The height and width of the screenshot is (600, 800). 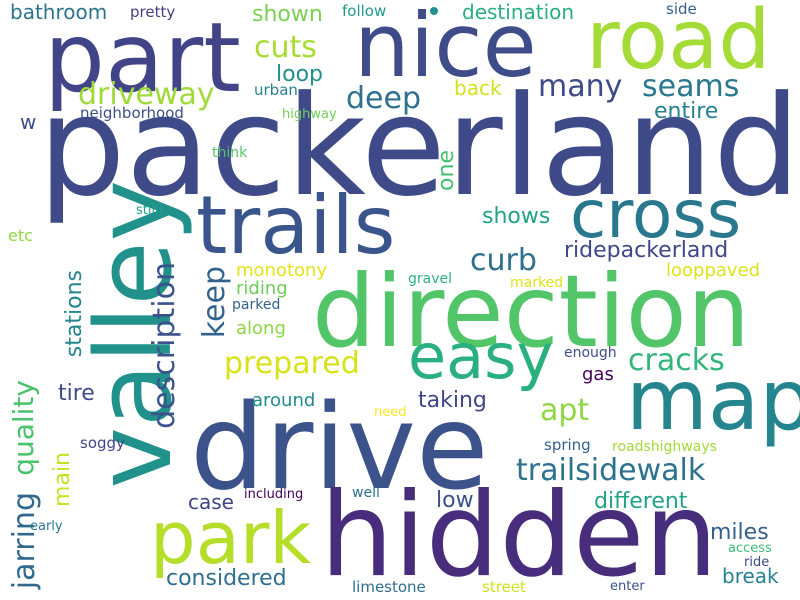 What do you see at coordinates (309, 114) in the screenshot?
I see `word: highway` at bounding box center [309, 114].